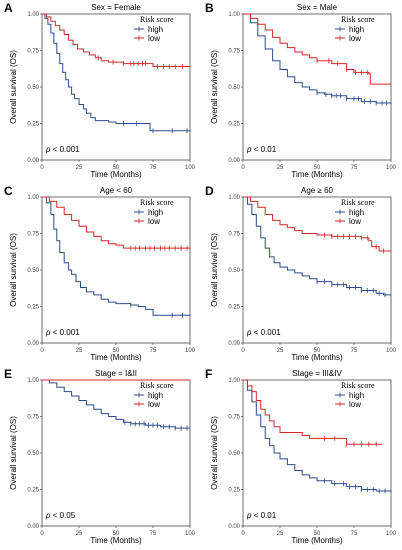 The width and height of the screenshot is (402, 550). Describe the element at coordinates (317, 190) in the screenshot. I see `panel-title: Age ≥ 60` at that location.